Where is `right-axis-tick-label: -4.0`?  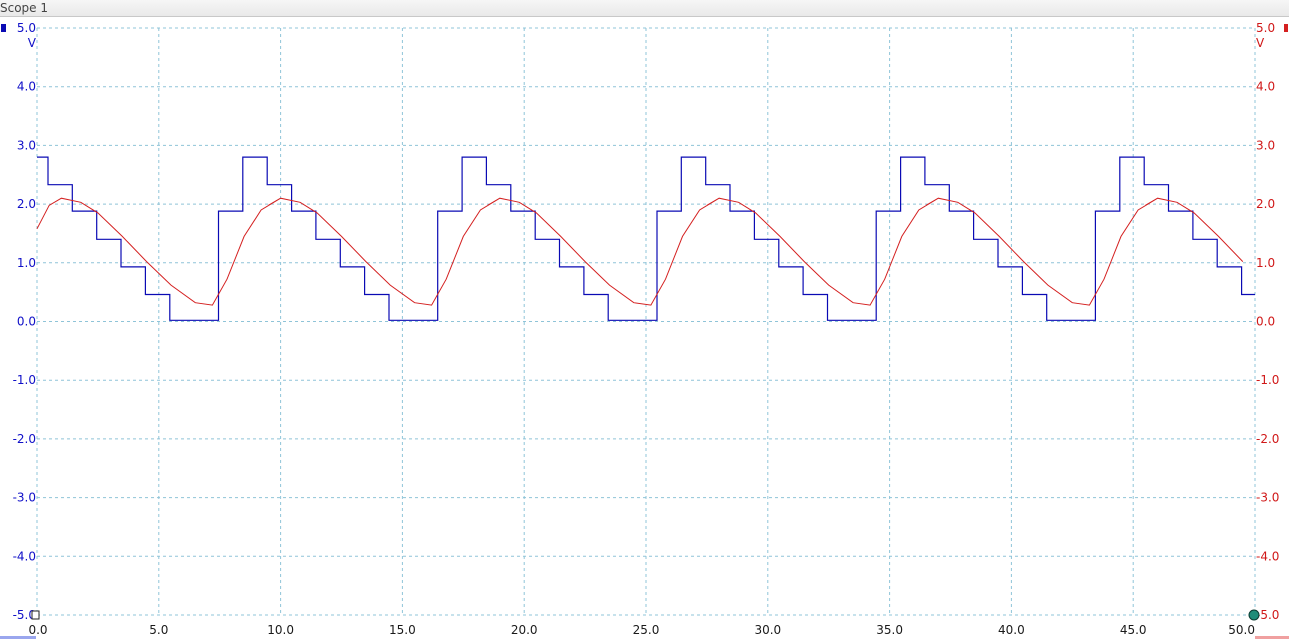 right-axis-tick-label: -4.0 is located at coordinates (1267, 556).